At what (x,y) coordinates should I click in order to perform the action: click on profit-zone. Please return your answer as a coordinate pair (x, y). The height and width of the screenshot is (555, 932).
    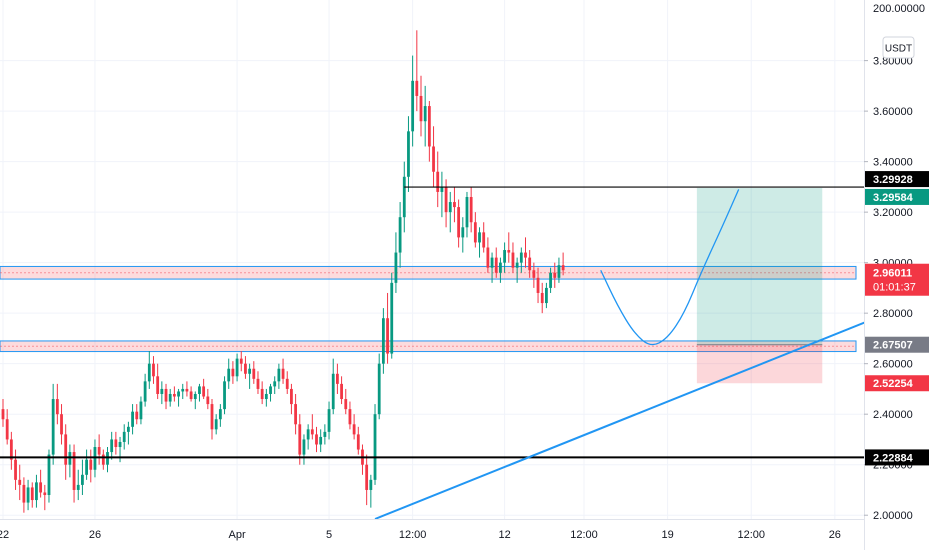
    Looking at the image, I should click on (759, 266).